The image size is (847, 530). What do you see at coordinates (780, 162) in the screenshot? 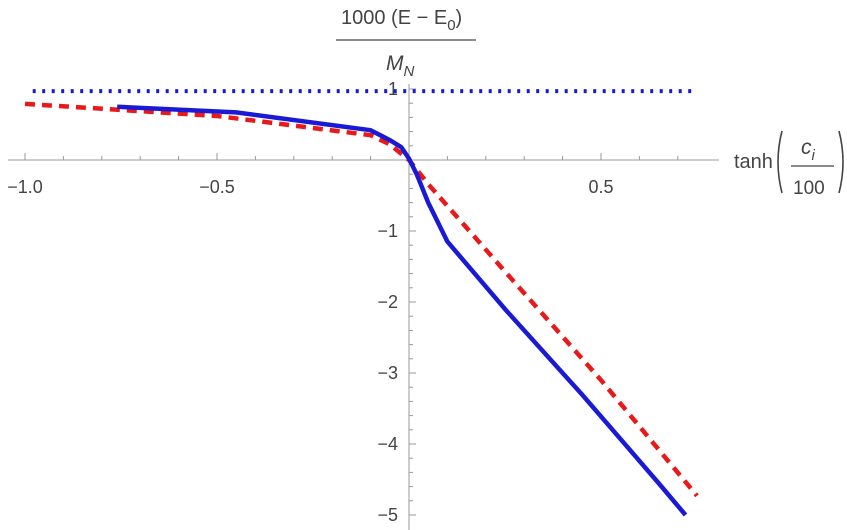
I see `x-axis-label-open-paren` at bounding box center [780, 162].